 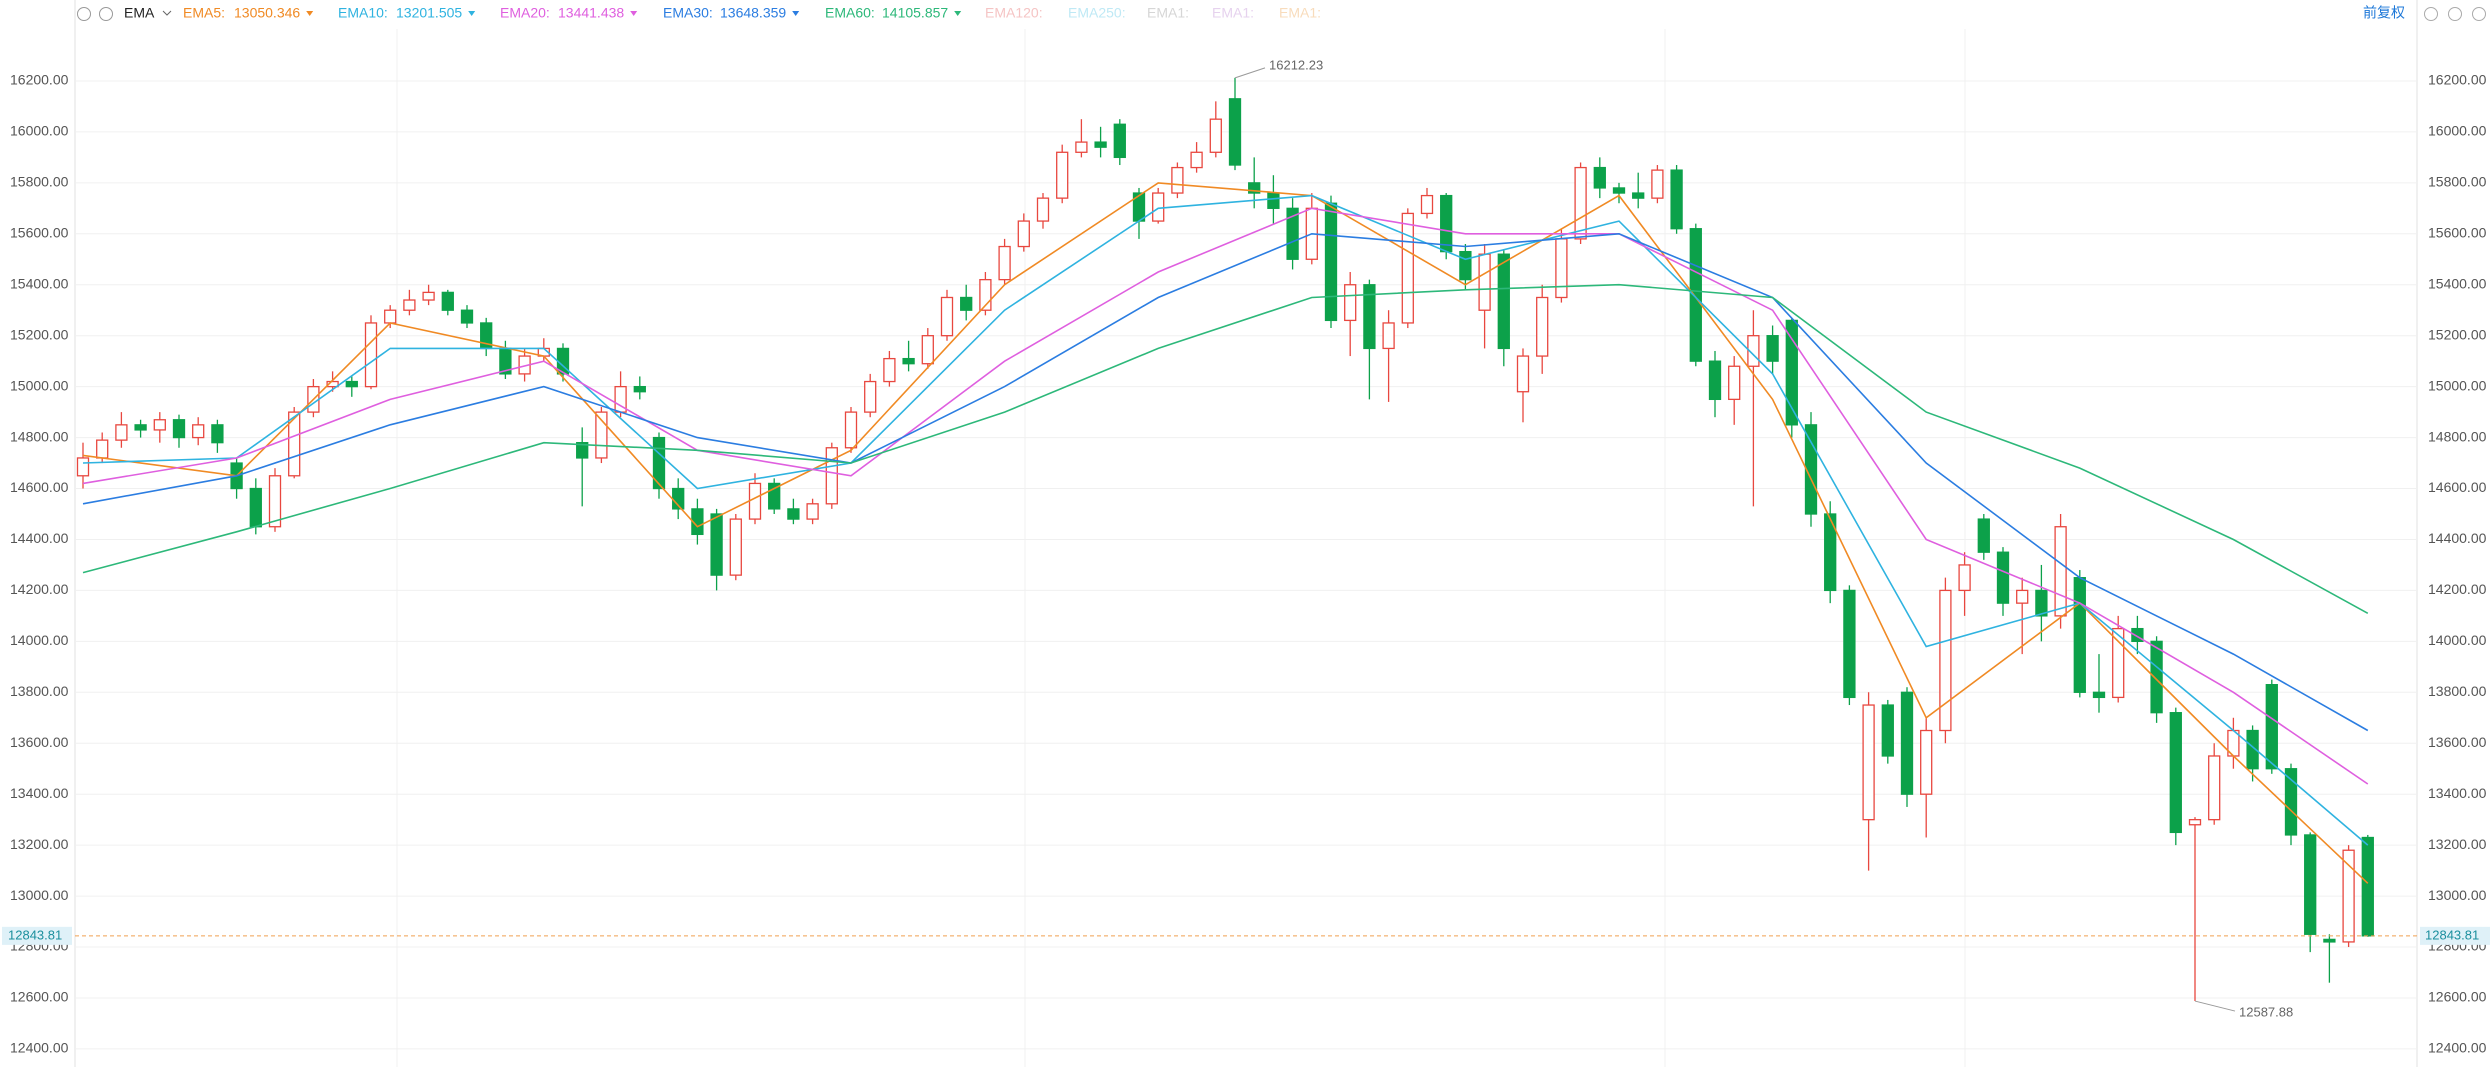 I want to click on y-tick-label-right: 15000.00, so click(x=2457, y=385).